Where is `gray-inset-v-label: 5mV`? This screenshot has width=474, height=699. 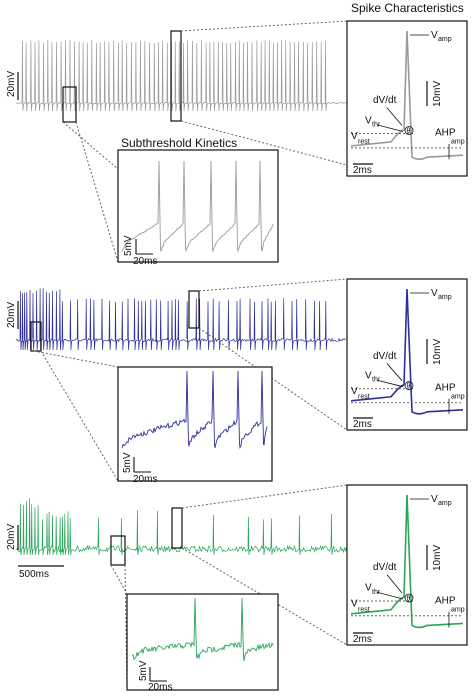 gray-inset-v-label: 5mV is located at coordinates (128, 245).